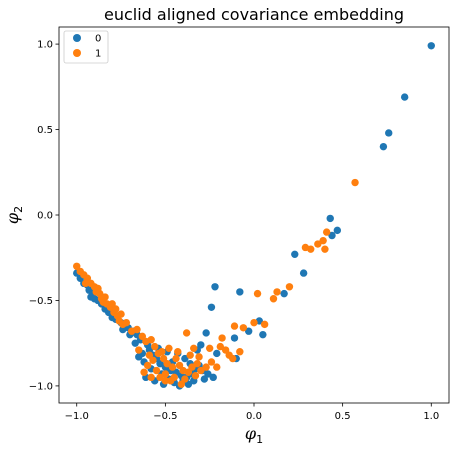  What do you see at coordinates (254, 416) in the screenshot?
I see `x-tick-label: 0.0` at bounding box center [254, 416].